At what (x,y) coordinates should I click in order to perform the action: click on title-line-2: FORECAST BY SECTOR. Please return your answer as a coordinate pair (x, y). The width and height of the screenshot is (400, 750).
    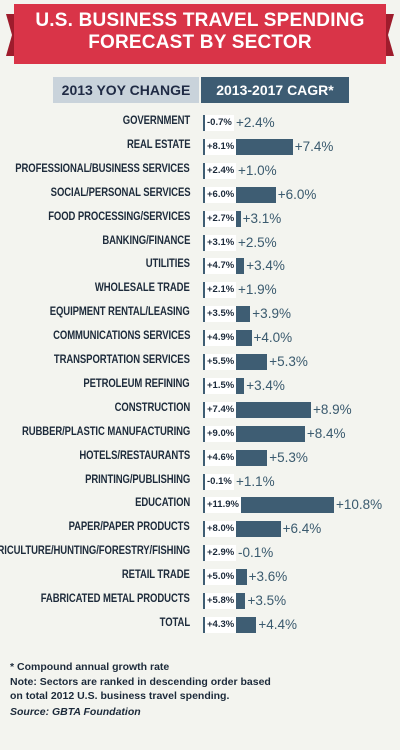
    Looking at the image, I should click on (200, 42).